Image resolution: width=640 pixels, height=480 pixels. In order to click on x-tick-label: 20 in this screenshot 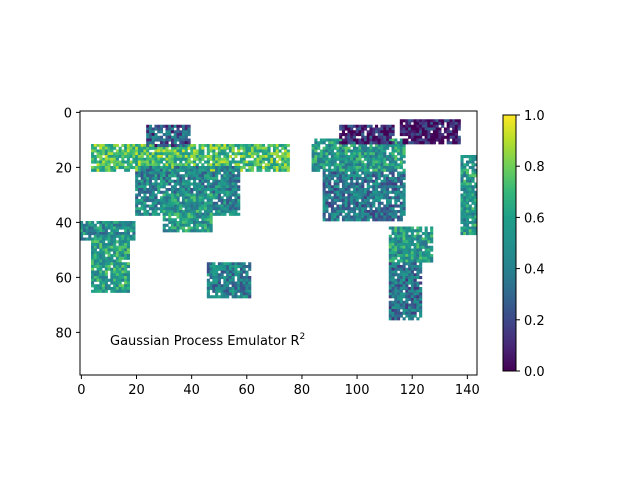, I will do `click(136, 390)`.